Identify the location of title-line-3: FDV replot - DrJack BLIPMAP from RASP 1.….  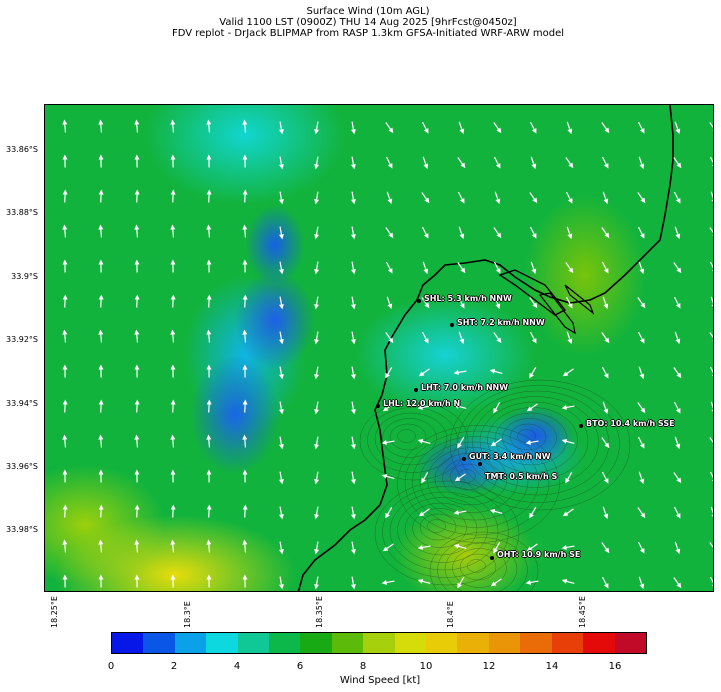
(368, 33).